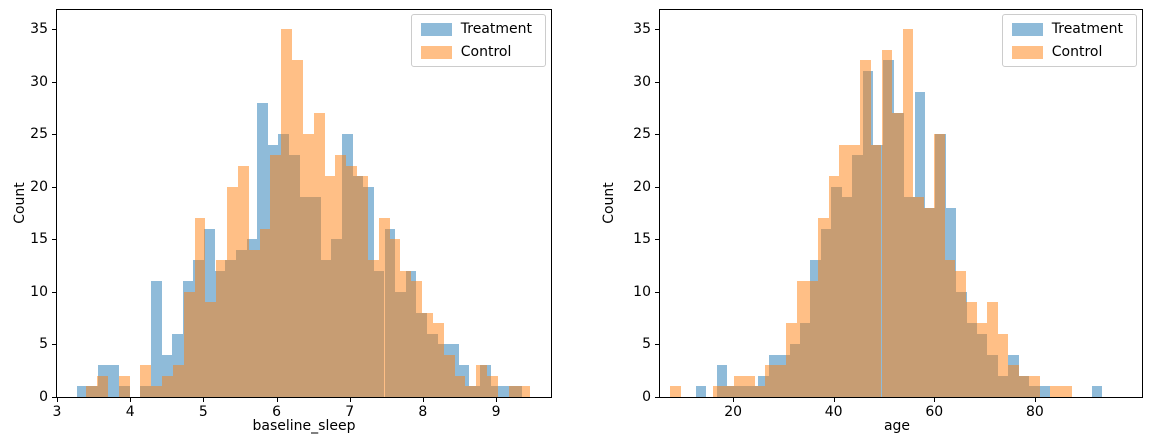 The image size is (1151, 448). What do you see at coordinates (20, 203) in the screenshot?
I see `y-axis-label-count-left: Count` at bounding box center [20, 203].